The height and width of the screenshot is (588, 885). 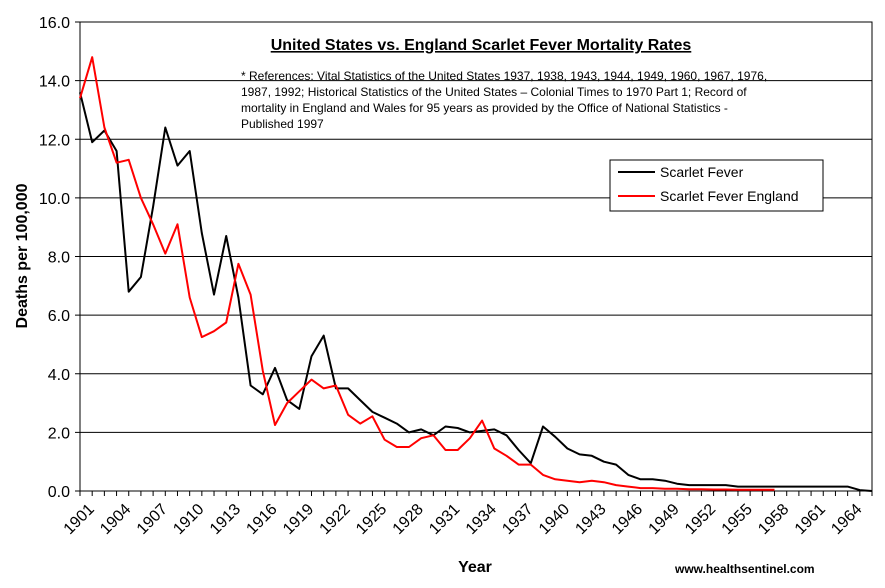 What do you see at coordinates (737, 519) in the screenshot?
I see `x-tick-label: 1955` at bounding box center [737, 519].